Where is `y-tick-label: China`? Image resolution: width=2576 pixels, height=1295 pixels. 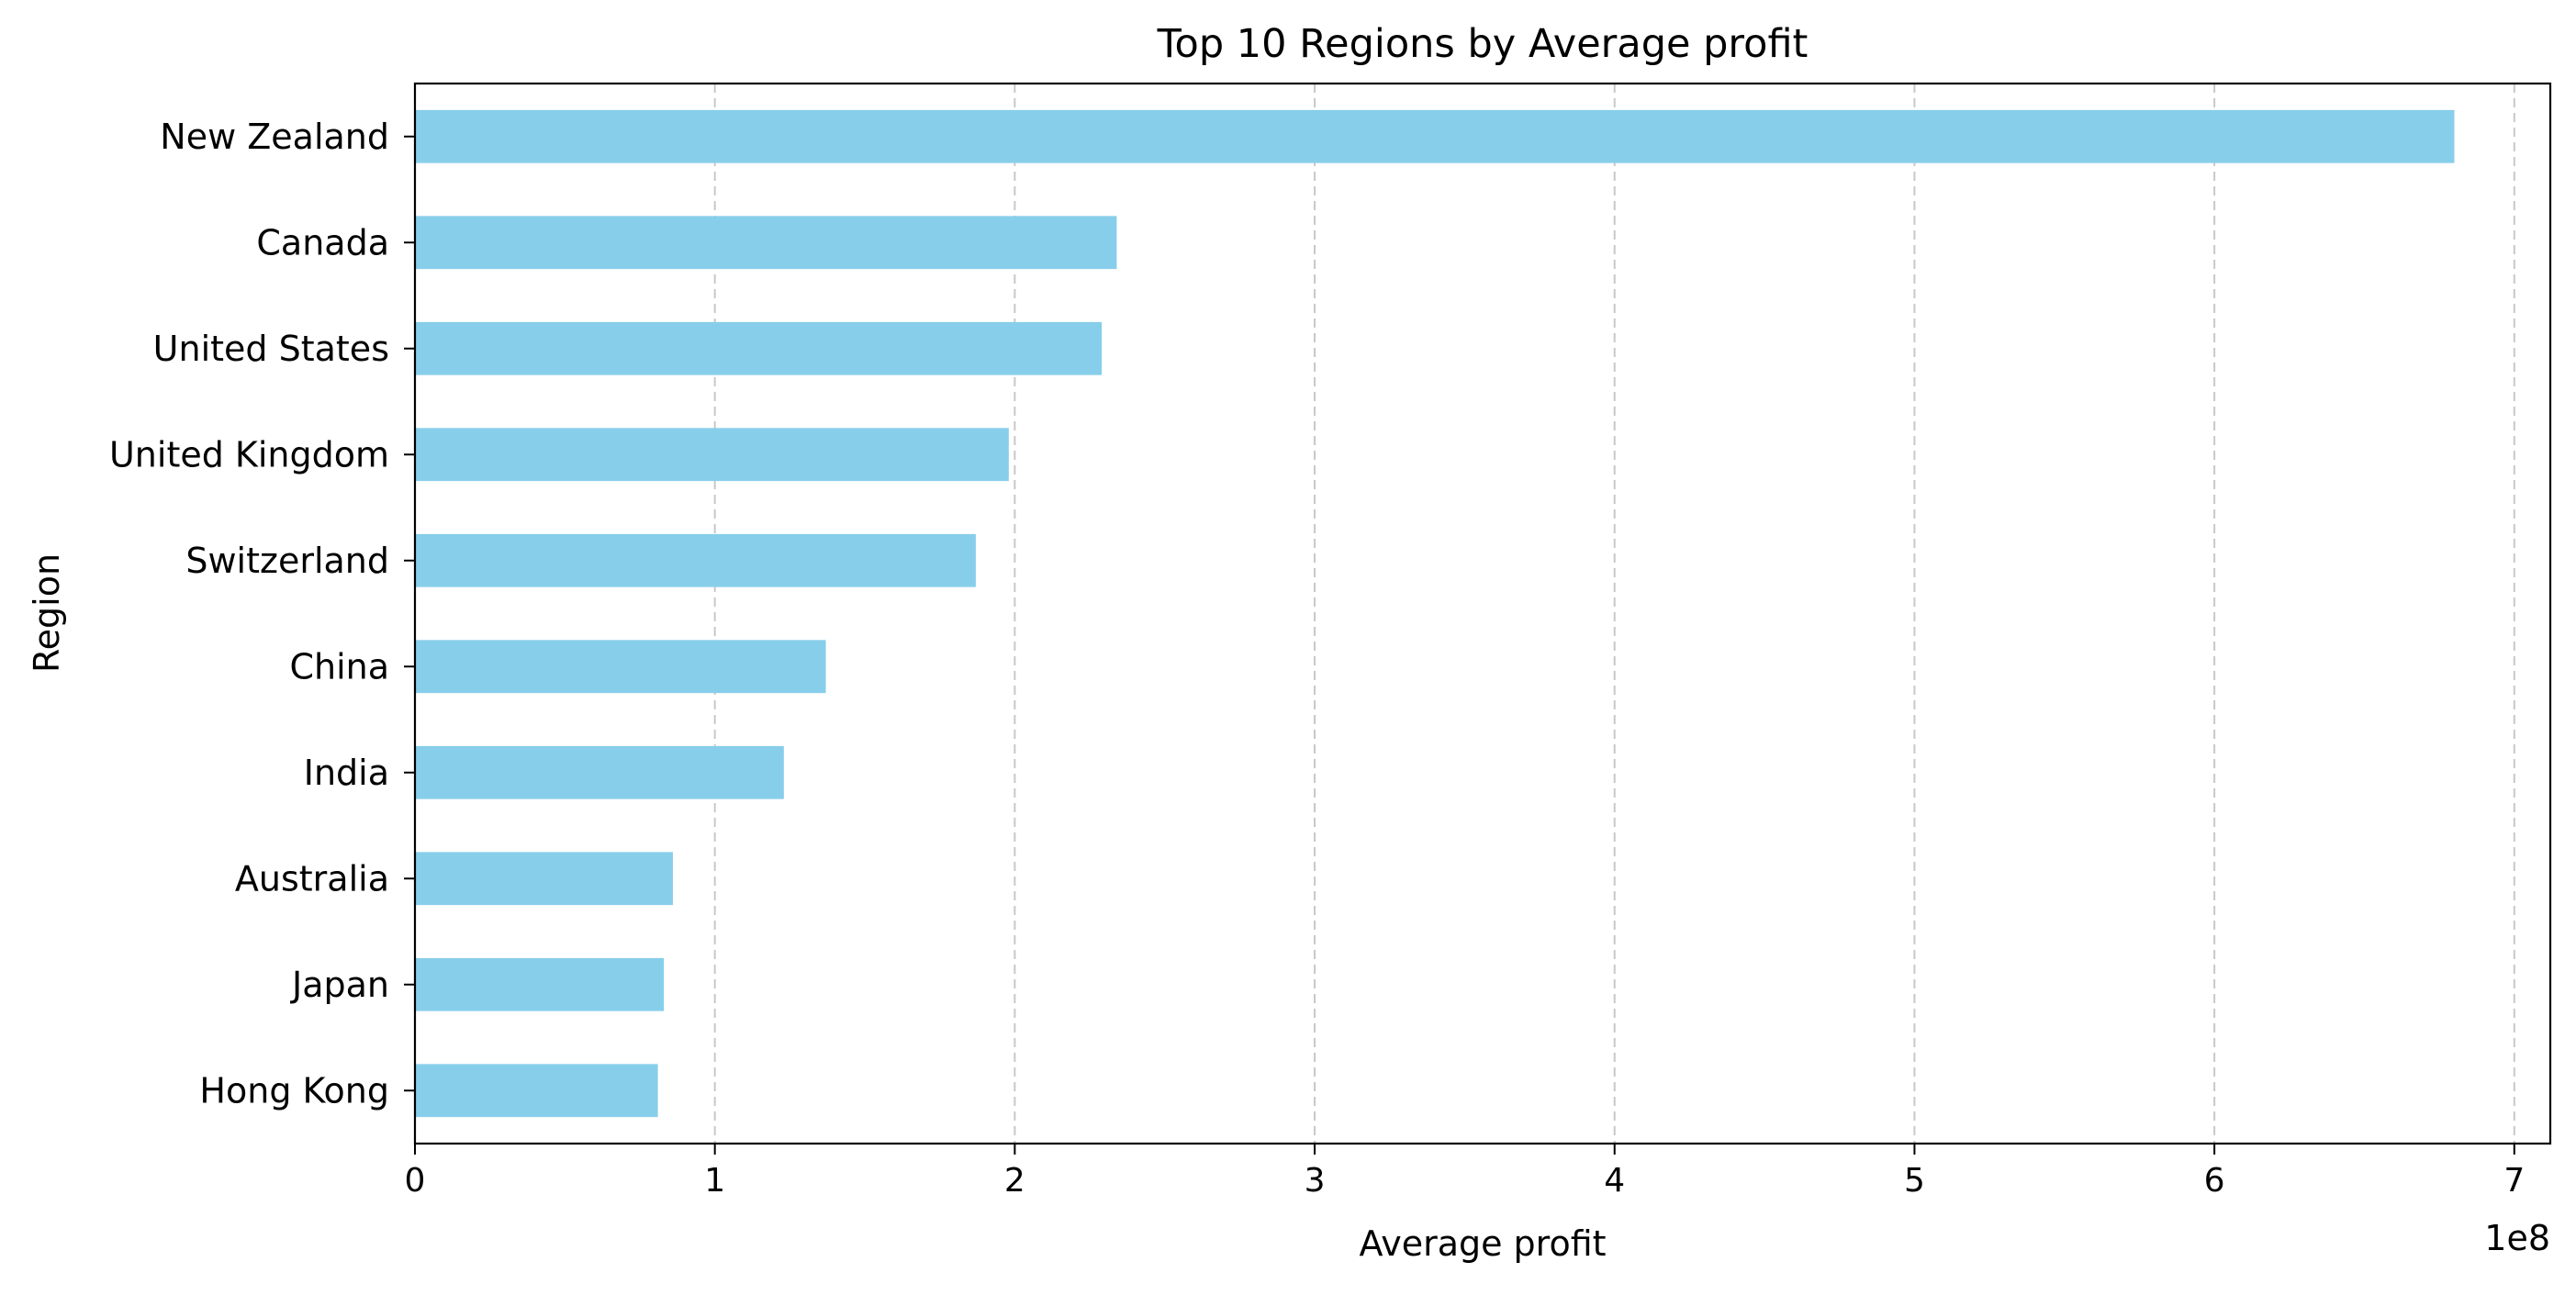
y-tick-label: China is located at coordinates (339, 666).